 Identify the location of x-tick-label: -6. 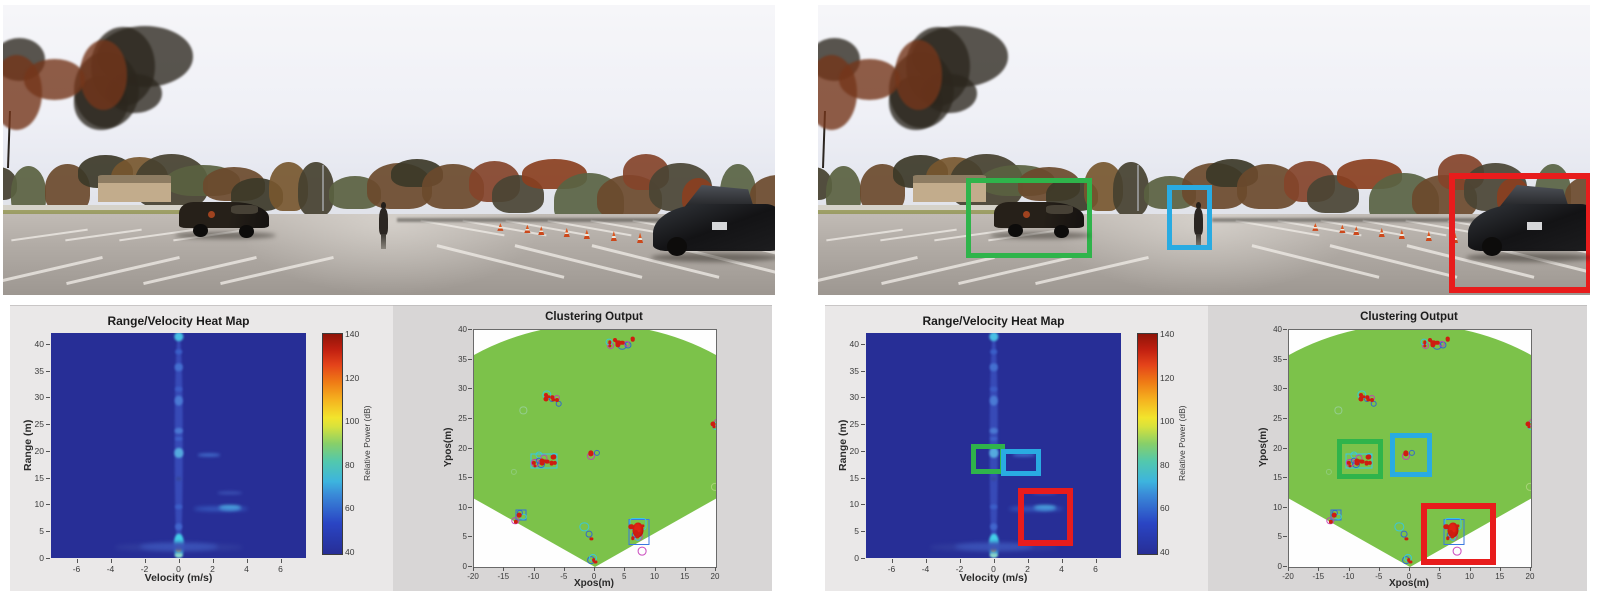
(76, 569).